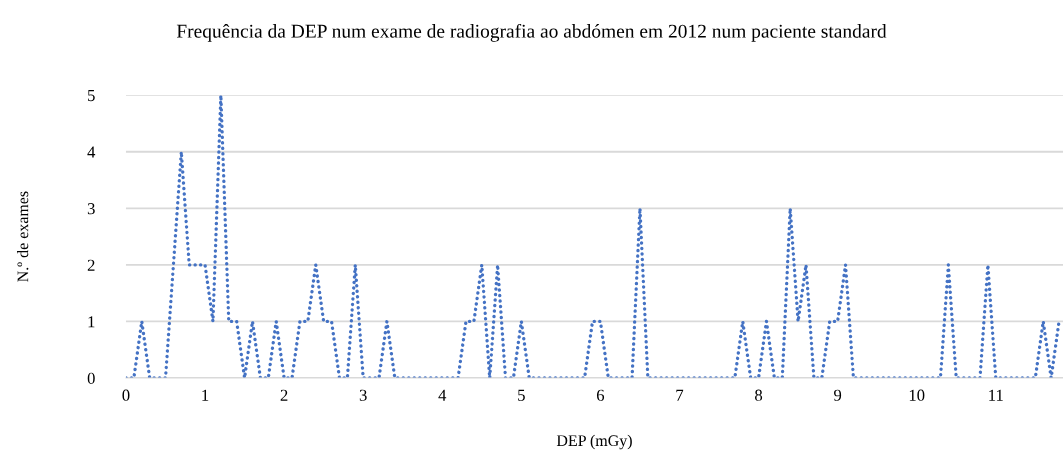 The width and height of the screenshot is (1063, 469). What do you see at coordinates (91, 322) in the screenshot?
I see `y-tick-label: 1` at bounding box center [91, 322].